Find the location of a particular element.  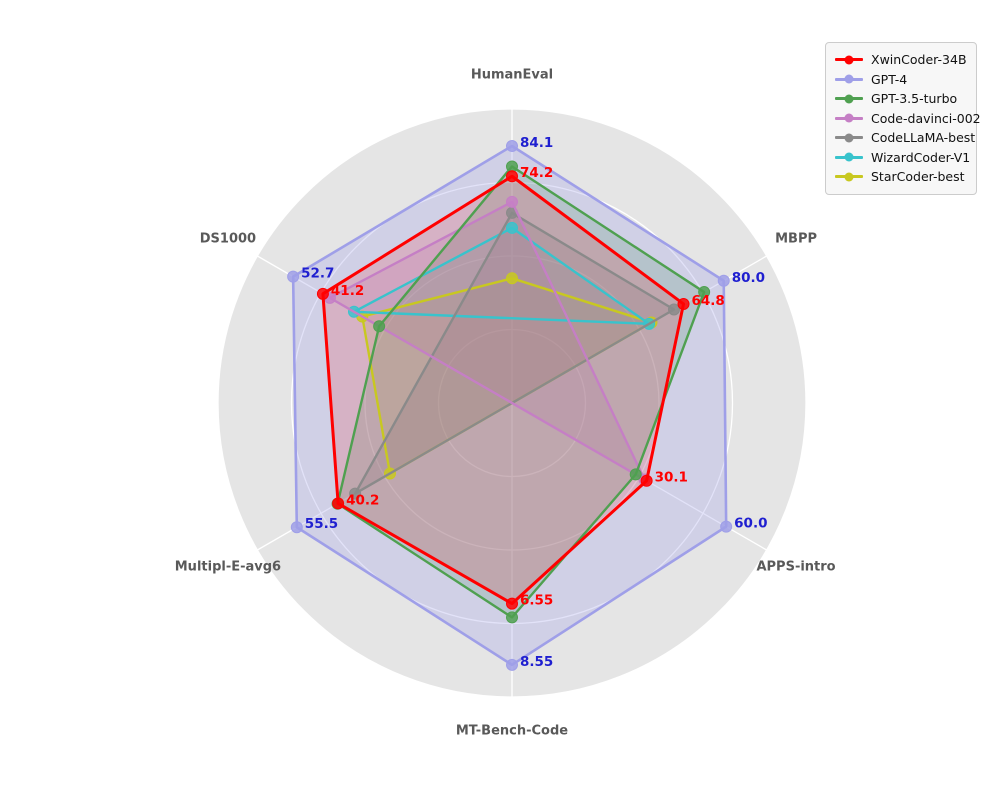

legend-label: StarCoder-best is located at coordinates (918, 177).